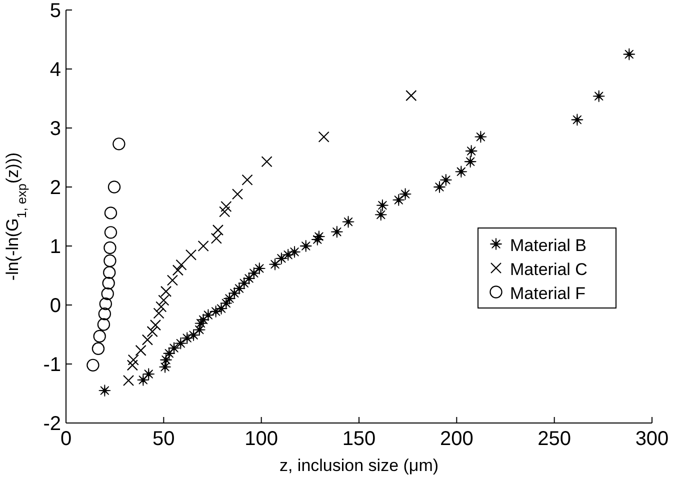 The height and width of the screenshot is (481, 674). Describe the element at coordinates (549, 269) in the screenshot. I see `legend-label: Material C` at that location.